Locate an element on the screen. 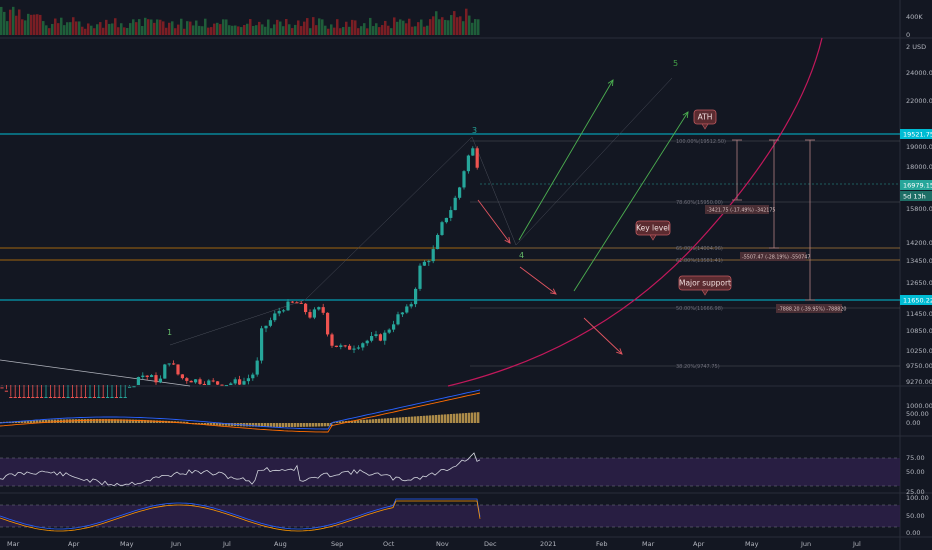  current-price-badge-text: 16979.15 is located at coordinates (917, 186).